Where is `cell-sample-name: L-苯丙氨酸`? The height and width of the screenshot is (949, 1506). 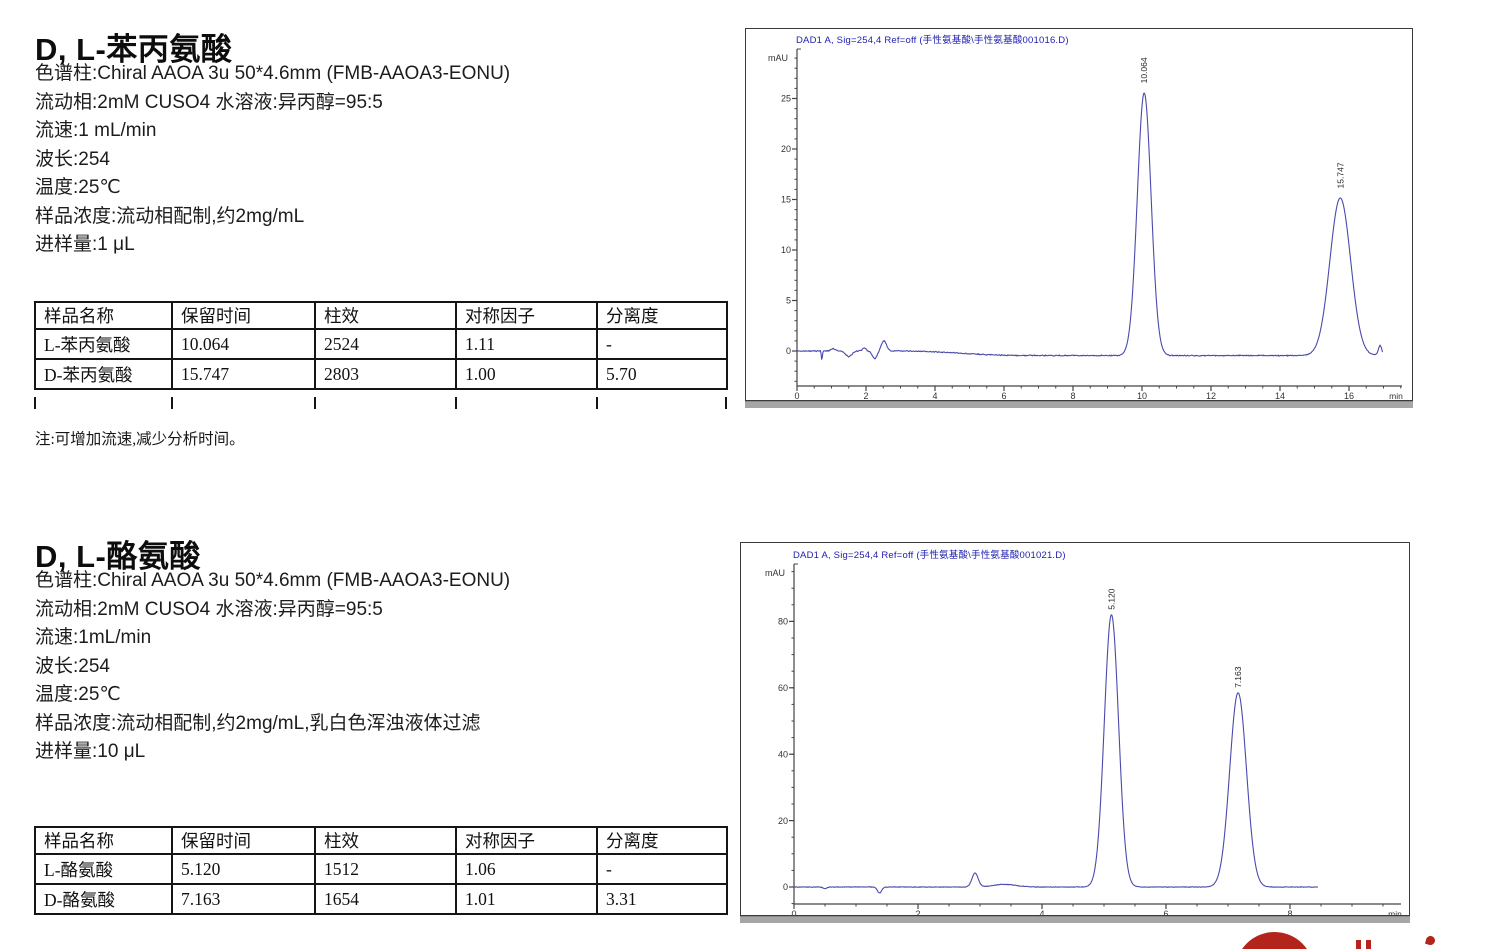 cell-sample-name: L-苯丙氨酸 is located at coordinates (103, 344).